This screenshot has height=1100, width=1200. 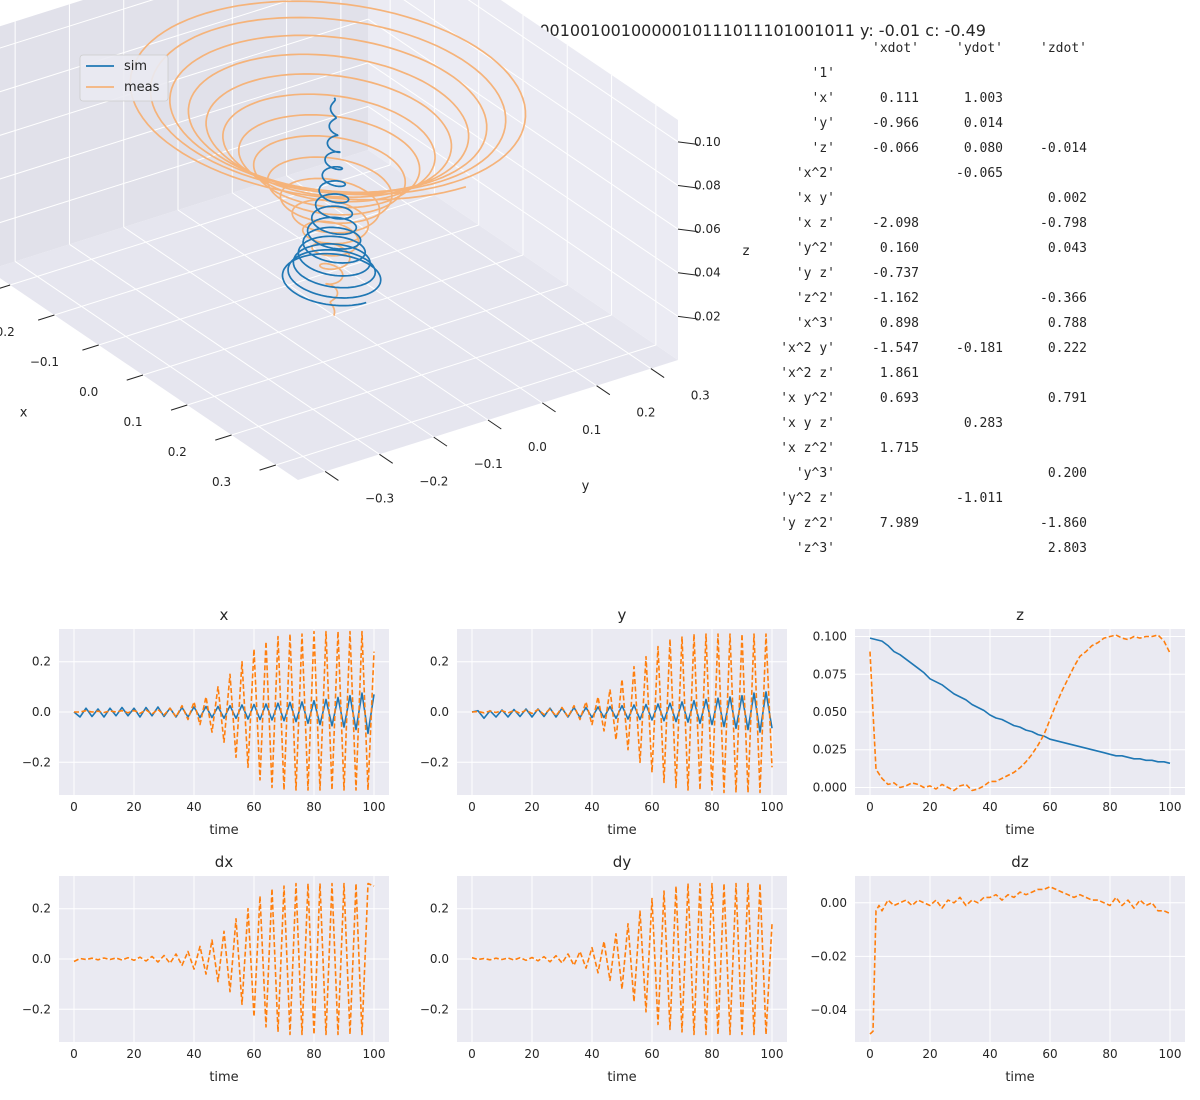 I want to click on x-time-series-meas, so click(x=224, y=710).